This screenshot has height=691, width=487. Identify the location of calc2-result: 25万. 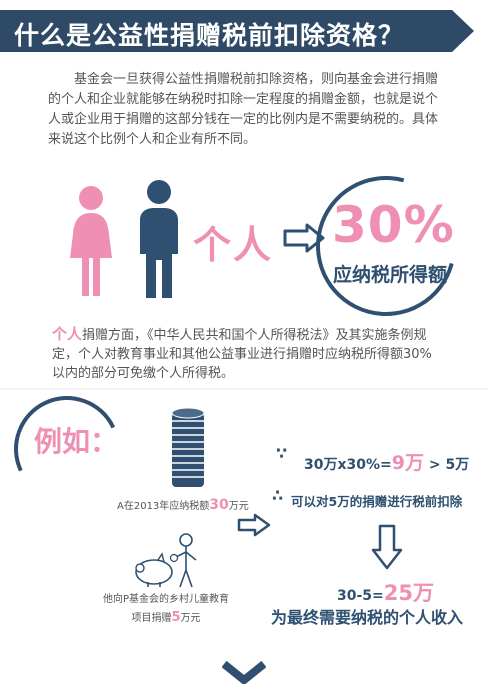
(408, 593).